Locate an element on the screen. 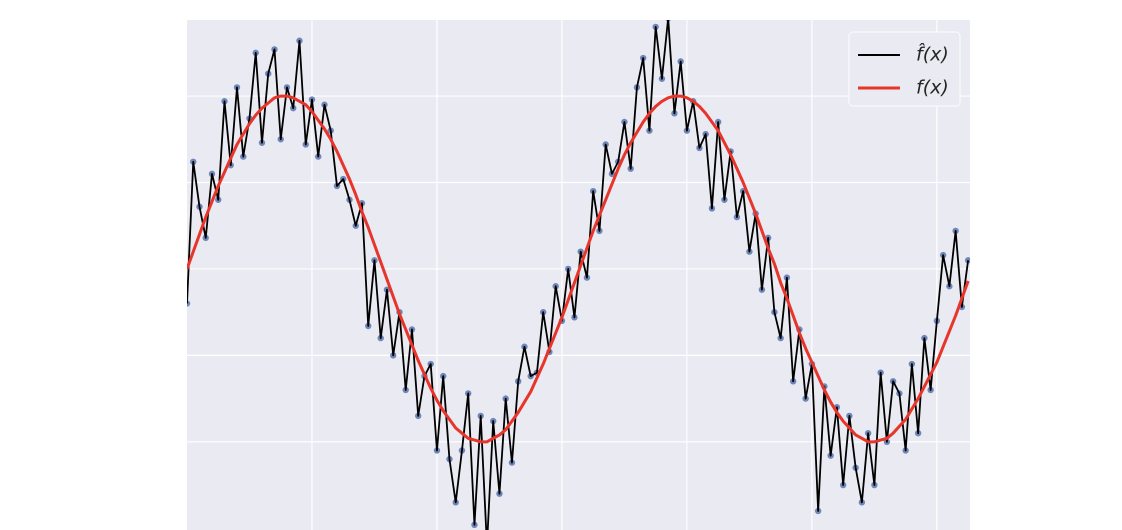 Image resolution: width=1122 pixels, height=530 pixels. legend-label: f(x) is located at coordinates (932, 88).